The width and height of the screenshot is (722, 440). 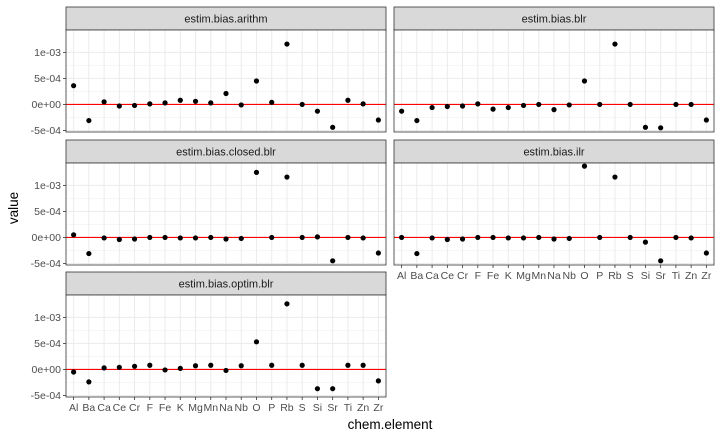 I want to click on x-tick-label: Mg, so click(x=195, y=408).